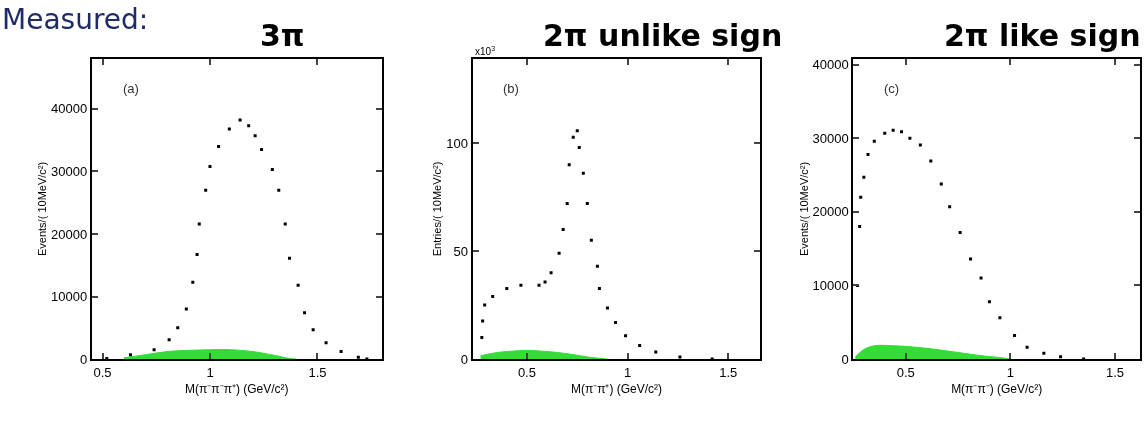 This screenshot has width=1147, height=422. Describe the element at coordinates (1042, 35) in the screenshot. I see `chart-title: 2π like sign` at that location.